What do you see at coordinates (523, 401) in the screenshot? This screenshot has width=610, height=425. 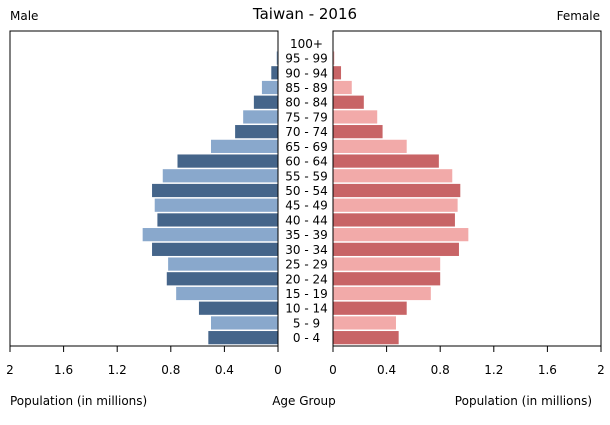 I see `female-axis-label: Population (in millions)` at bounding box center [523, 401].